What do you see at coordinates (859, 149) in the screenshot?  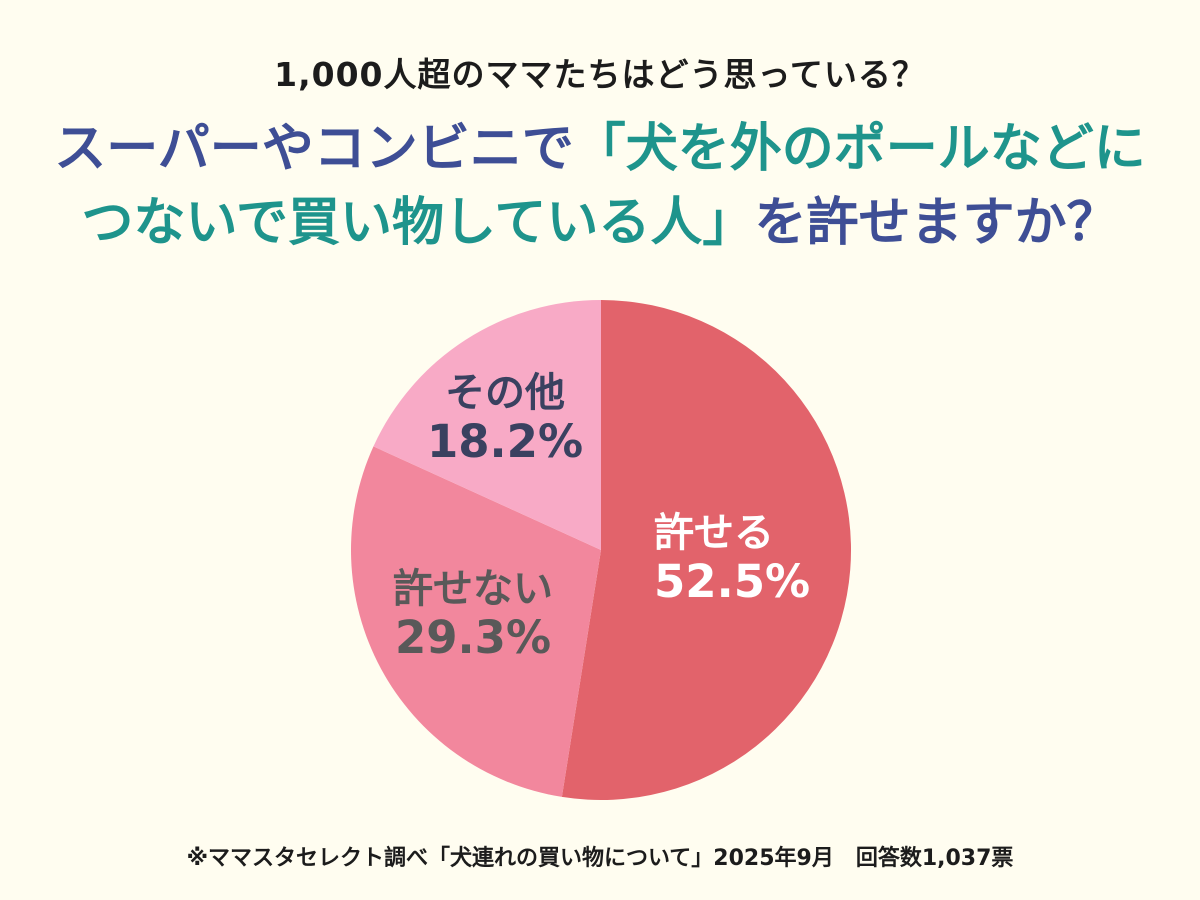 I see `main-title-segment: 「犬を外のポールなどに` at bounding box center [859, 149].